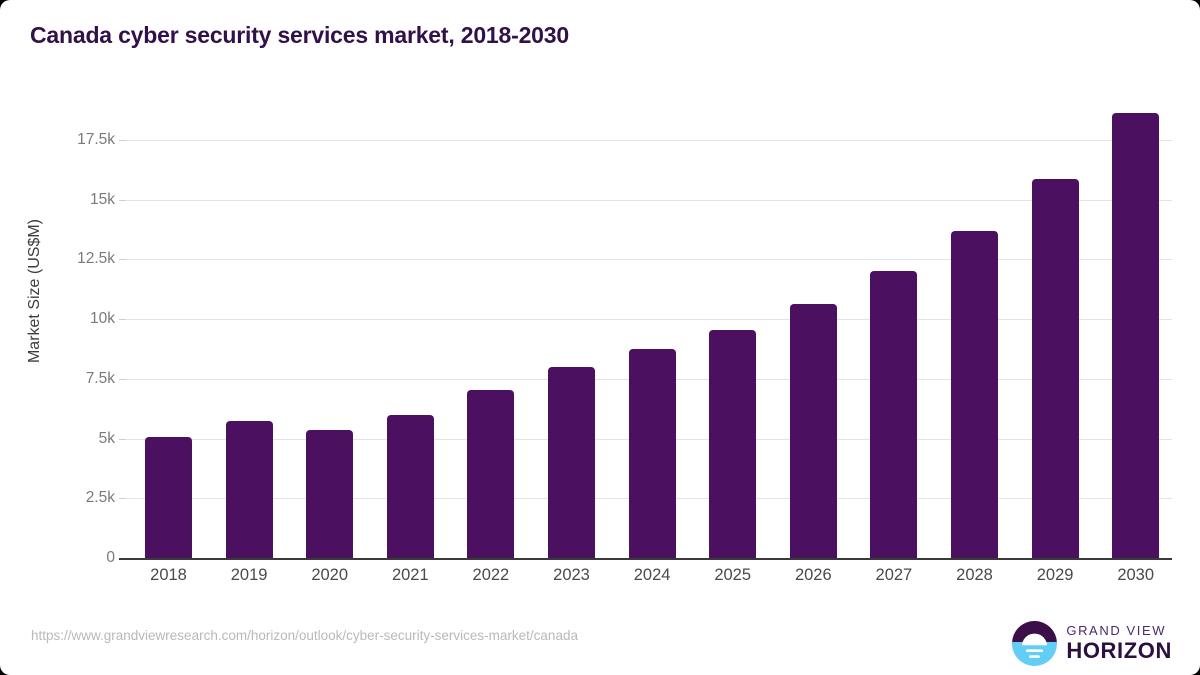 The width and height of the screenshot is (1200, 675). I want to click on x-tick-label-2024: 2024, so click(652, 575).